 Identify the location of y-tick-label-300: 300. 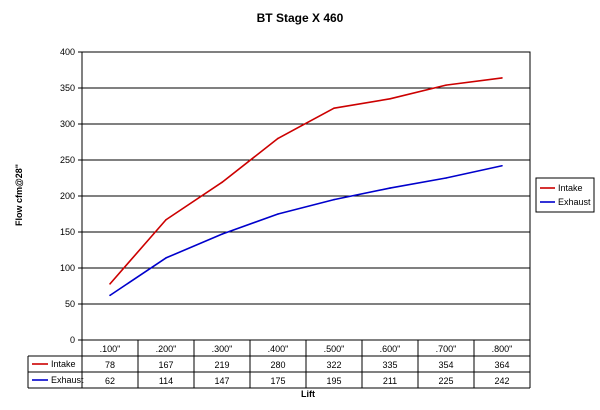
(67, 124).